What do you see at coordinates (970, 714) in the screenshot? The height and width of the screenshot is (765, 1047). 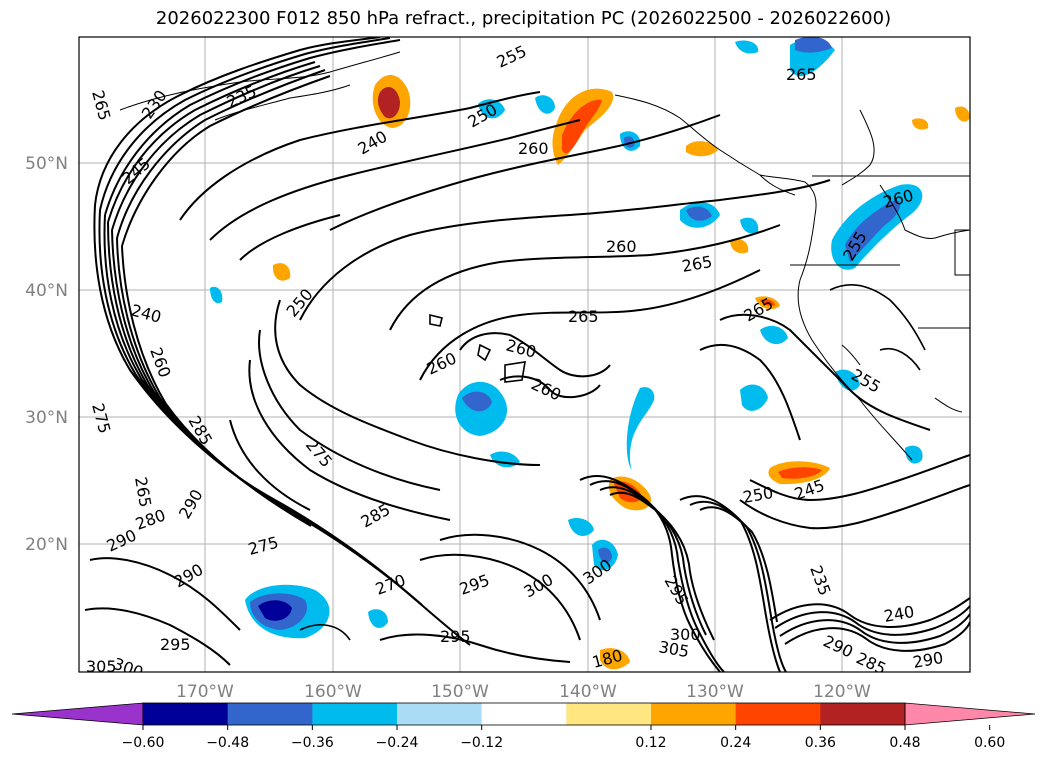 I see `colorbar-extend-max` at bounding box center [970, 714].